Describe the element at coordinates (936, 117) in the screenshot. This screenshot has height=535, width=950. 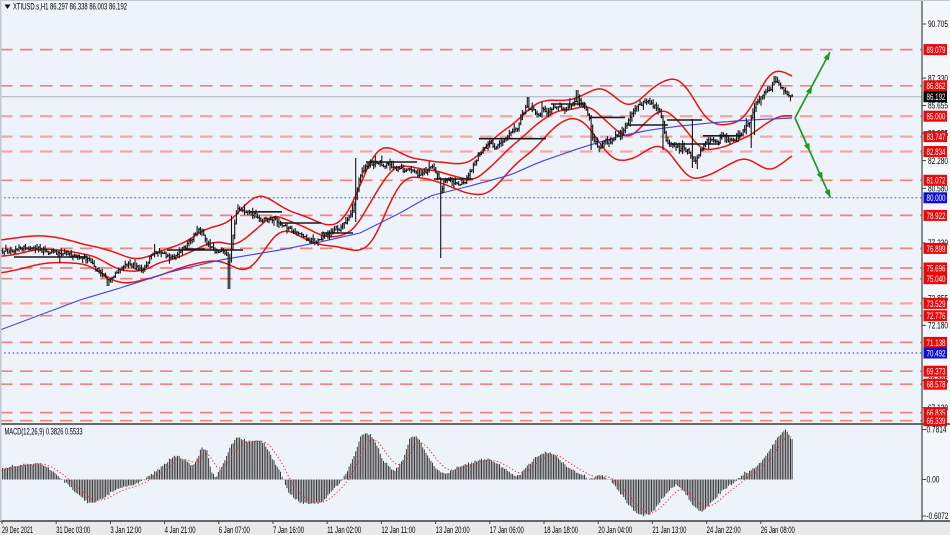
I see `svg-text: 85.000` at that location.